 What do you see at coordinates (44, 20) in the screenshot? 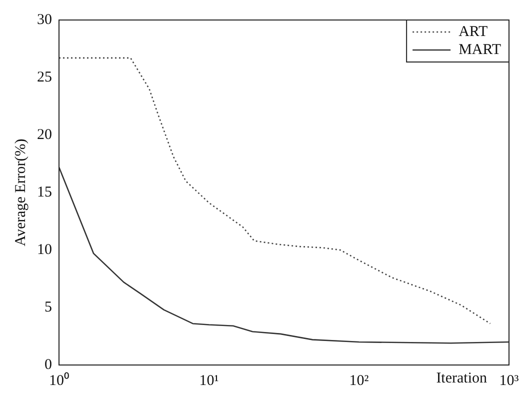
I see `y-tick-label: 30` at bounding box center [44, 20].